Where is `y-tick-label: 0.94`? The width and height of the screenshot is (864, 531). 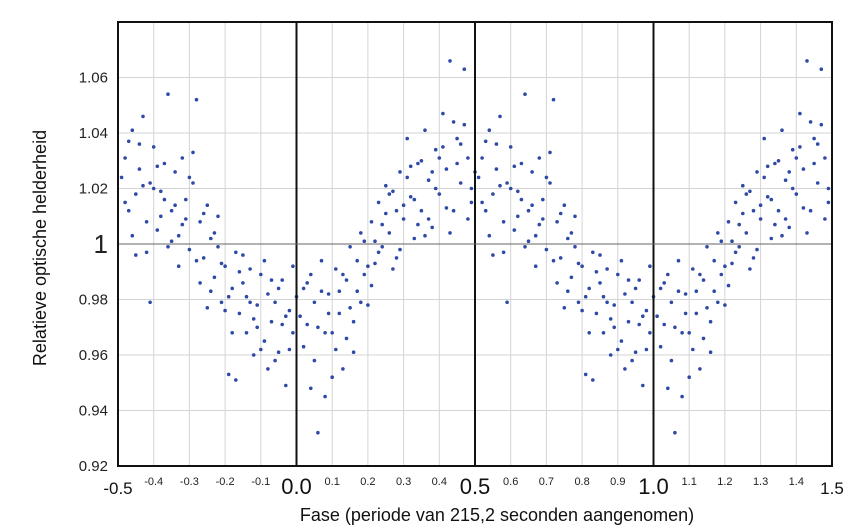
y-tick-label: 0.94 is located at coordinates (93, 411).